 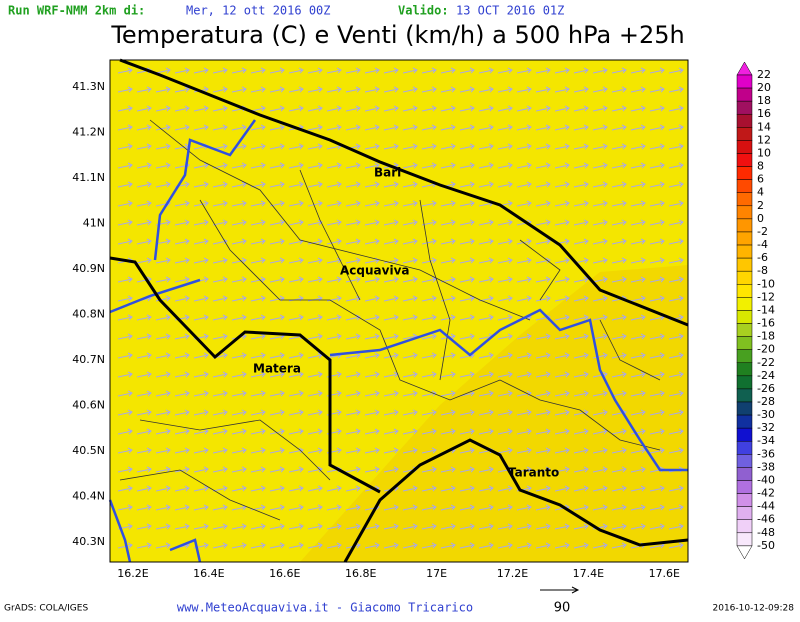 I want to click on colorbar-label: -8, so click(x=762, y=270).